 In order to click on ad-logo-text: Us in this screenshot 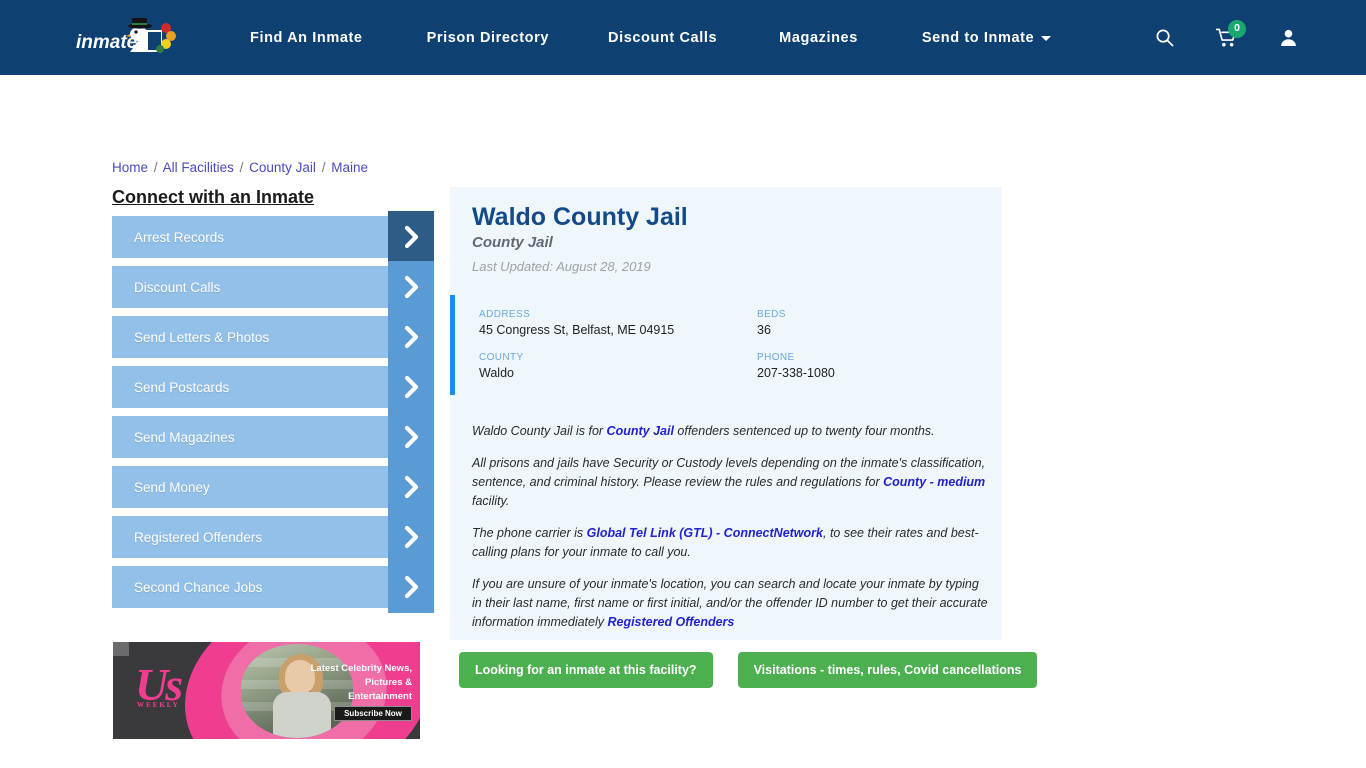, I will do `click(159, 684)`.